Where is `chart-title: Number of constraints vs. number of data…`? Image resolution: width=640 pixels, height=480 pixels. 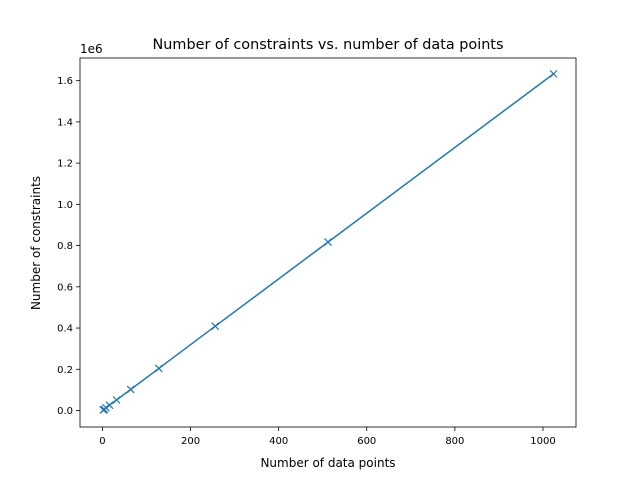
chart-title: Number of constraints vs. number of data… is located at coordinates (328, 45).